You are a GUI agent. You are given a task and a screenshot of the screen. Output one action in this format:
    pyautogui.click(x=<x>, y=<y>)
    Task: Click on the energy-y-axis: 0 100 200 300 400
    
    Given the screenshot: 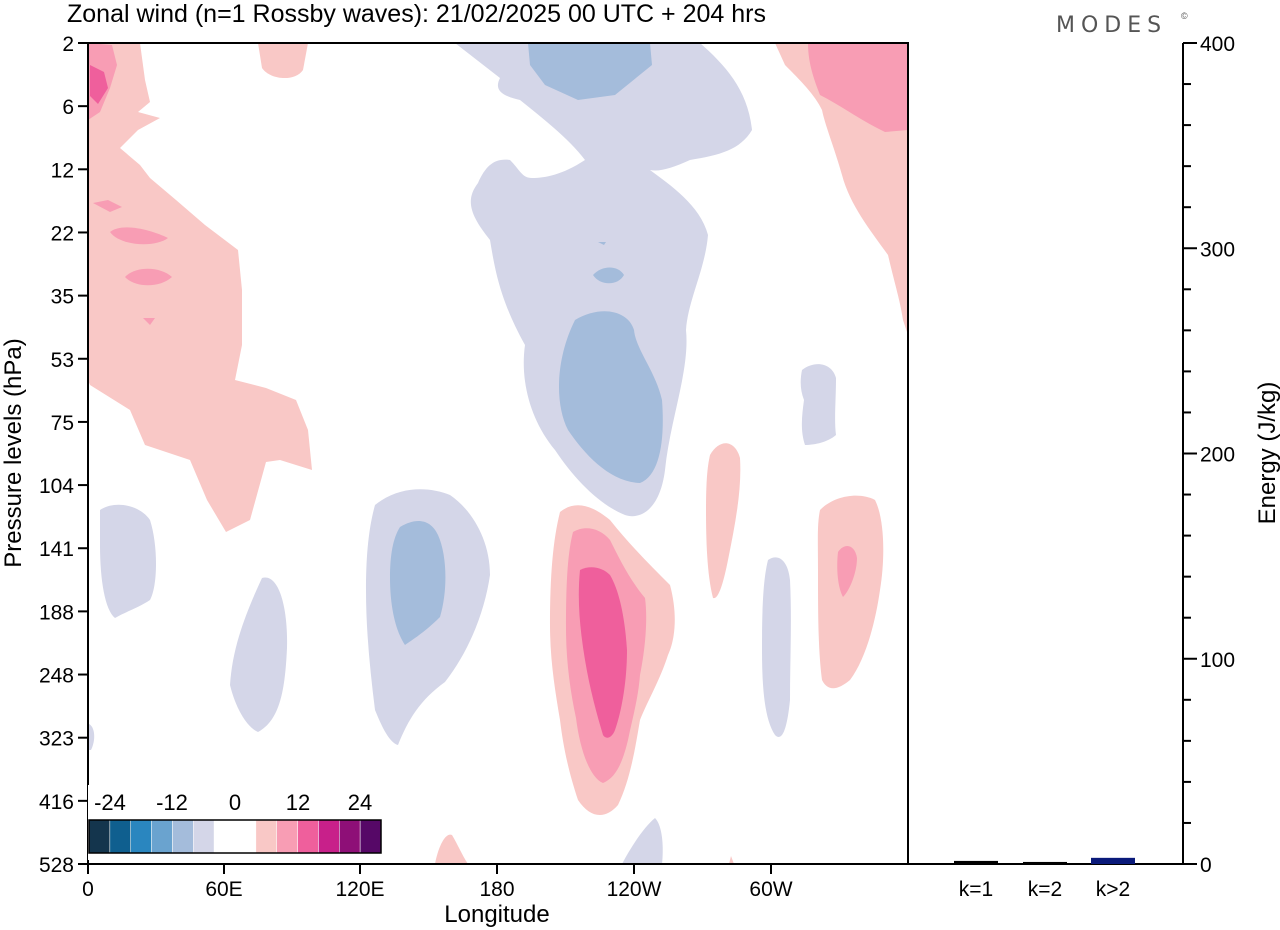 What is the action you would take?
    pyautogui.click(x=1209, y=455)
    